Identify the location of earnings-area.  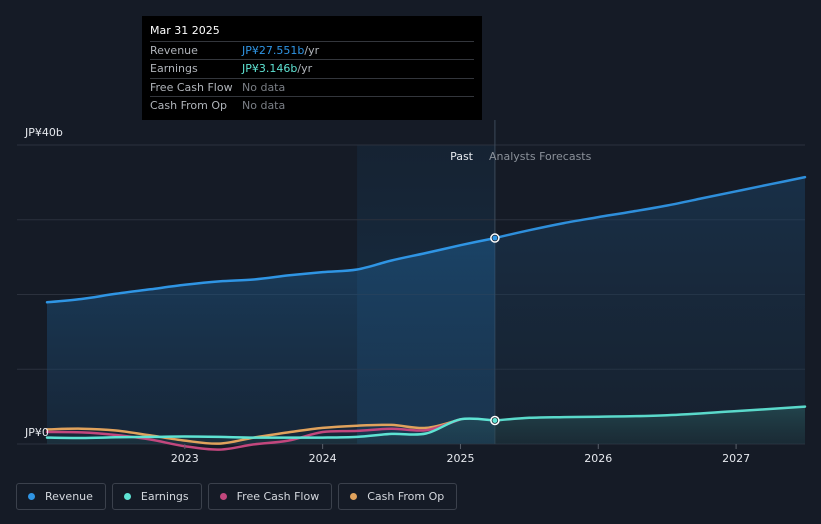
(426, 425).